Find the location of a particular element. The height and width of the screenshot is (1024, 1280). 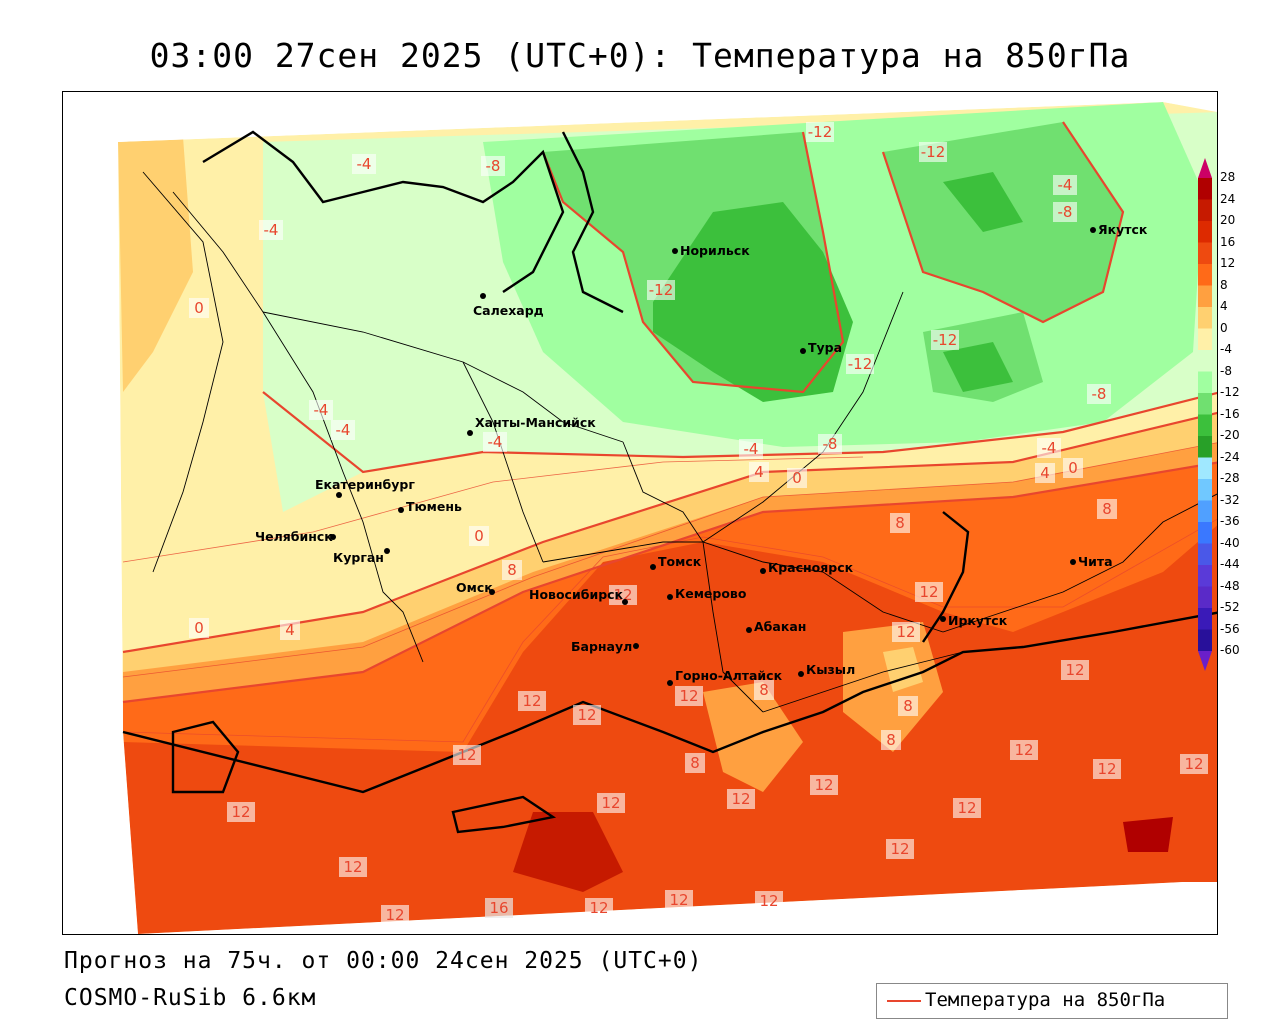

svg-text: Горно-Алтайск is located at coordinates (729, 675).